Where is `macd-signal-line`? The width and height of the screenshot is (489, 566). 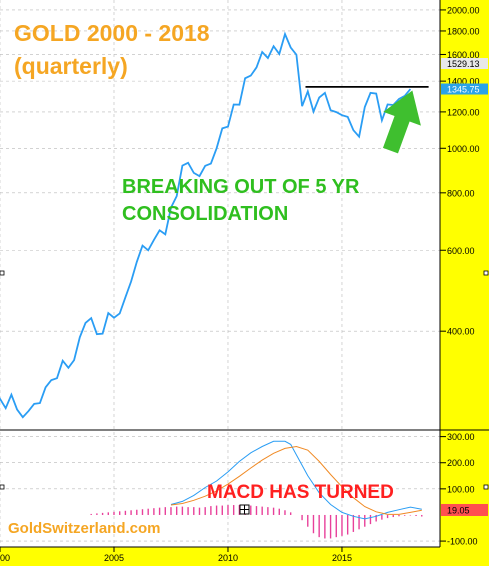 macd-signal-line is located at coordinates (296, 480).